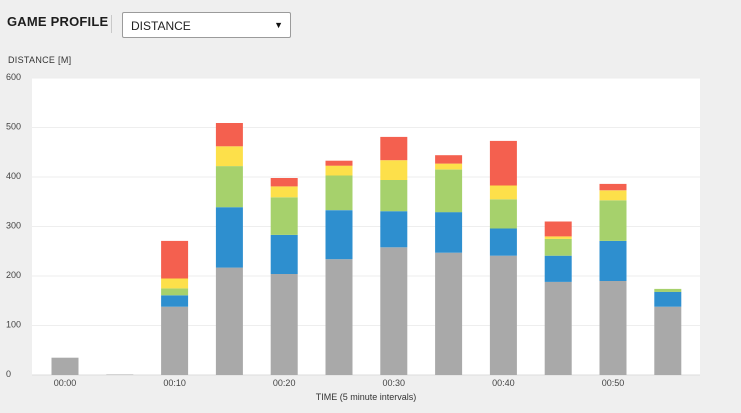 The image size is (741, 413). Describe the element at coordinates (40, 60) in the screenshot. I see `y-axis-title: DISTANCE [M]` at that location.